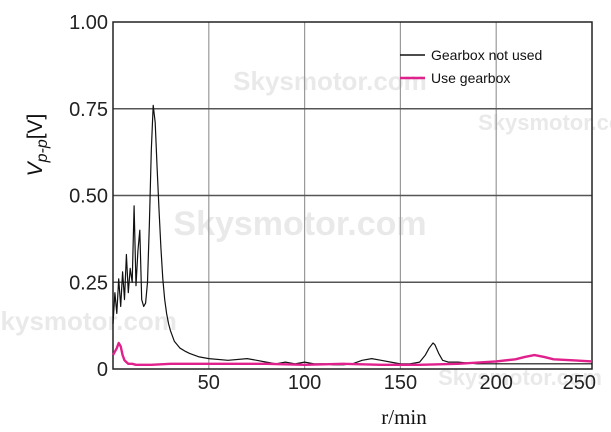 This screenshot has width=611, height=432. I want to click on y-tick-label: 0.25, so click(88, 283).